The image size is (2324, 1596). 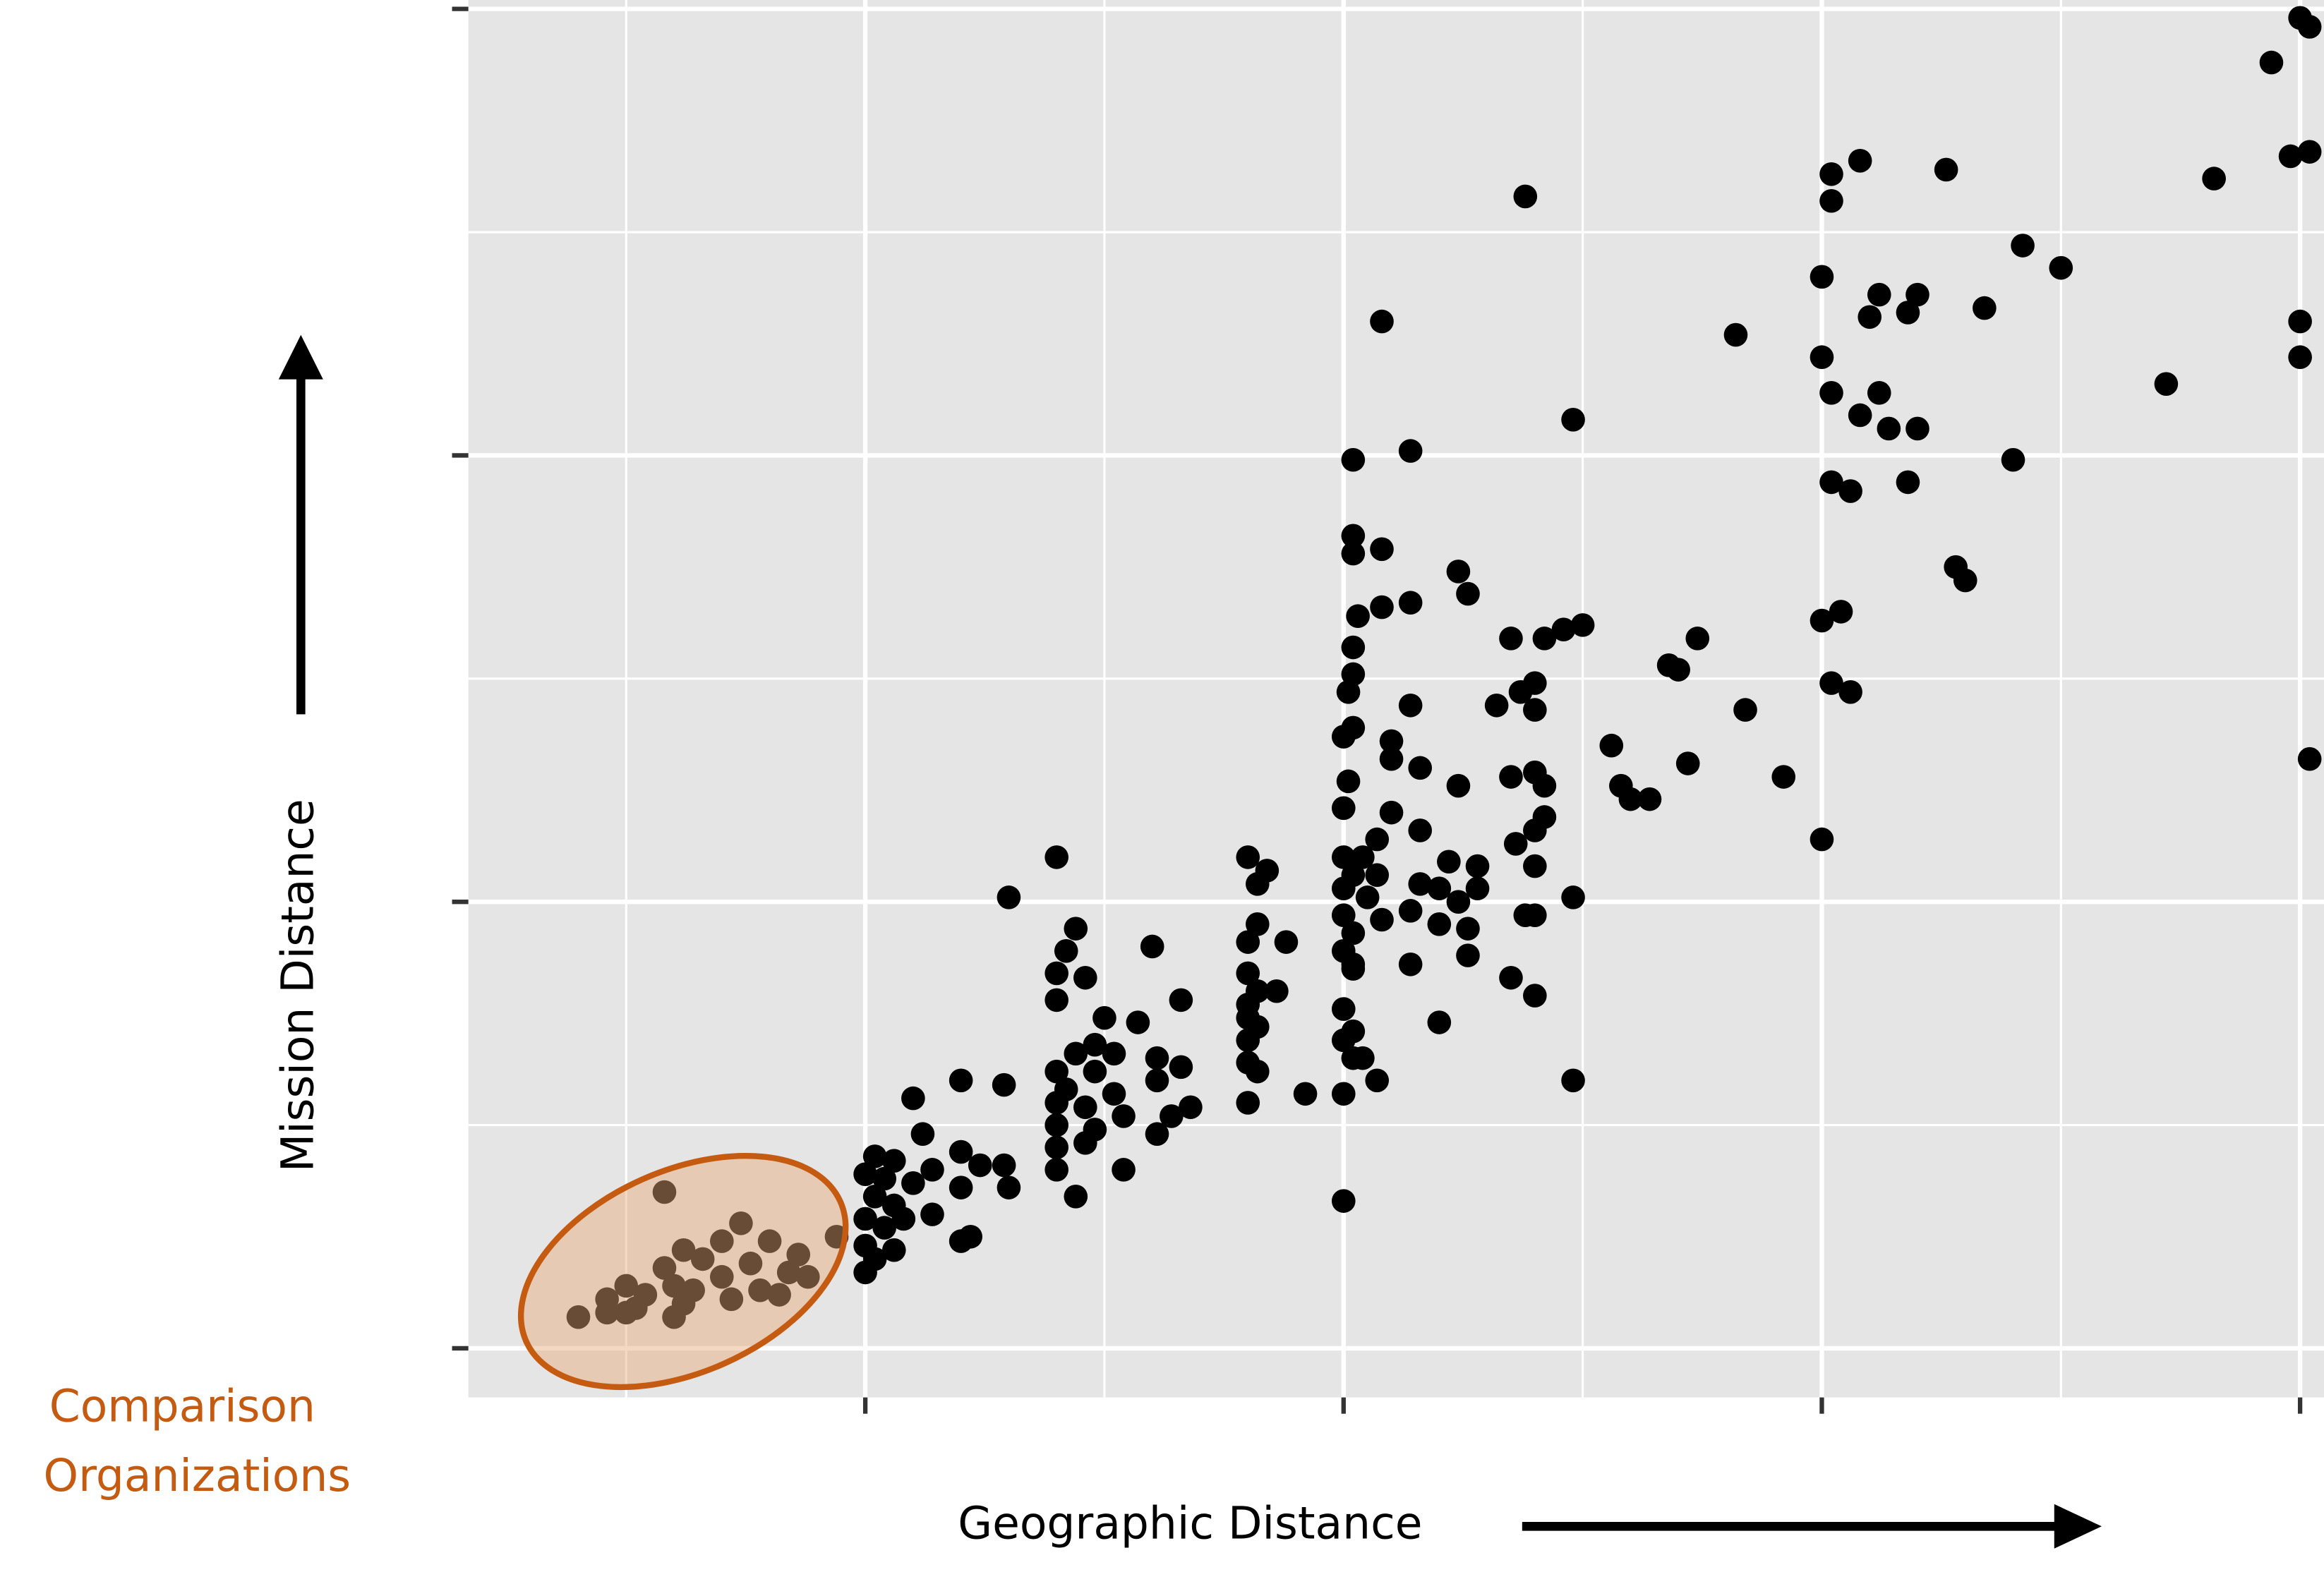 What do you see at coordinates (300, 357) in the screenshot?
I see `y-arrow-head` at bounding box center [300, 357].